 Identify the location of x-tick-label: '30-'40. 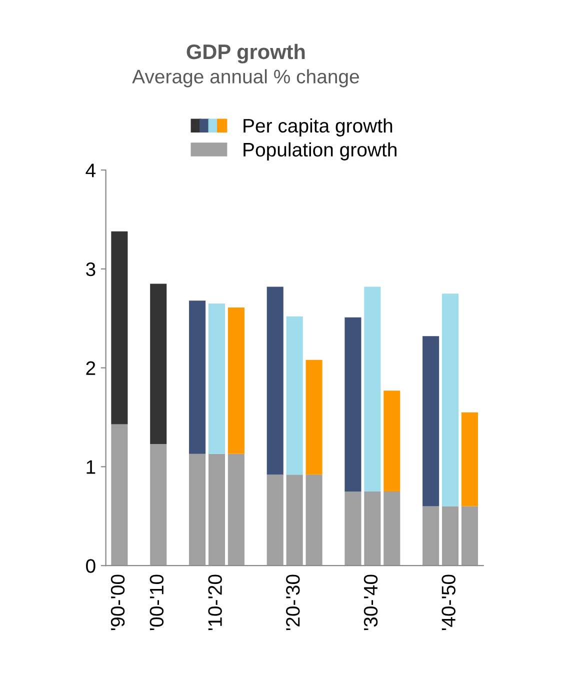
(371, 602).